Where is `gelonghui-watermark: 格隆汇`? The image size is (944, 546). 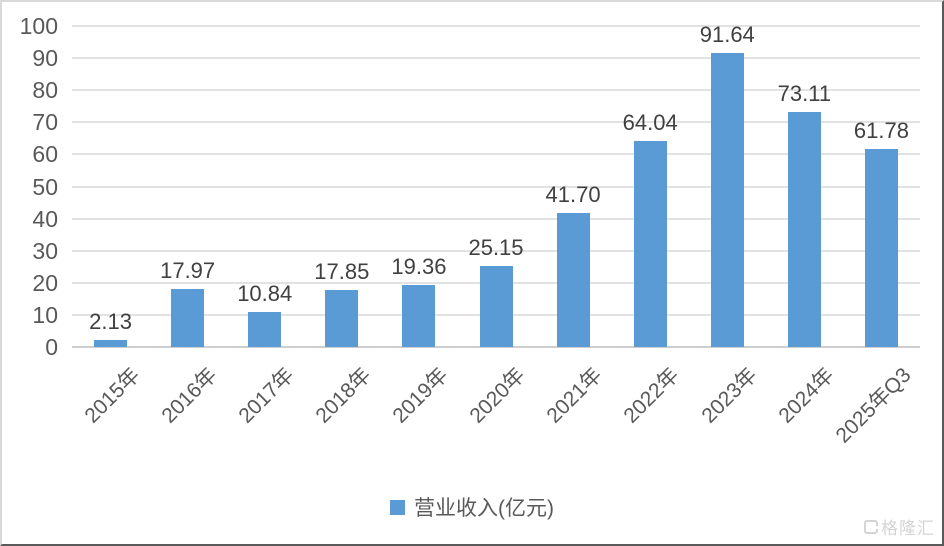
gelonghui-watermark: 格隆汇 is located at coordinates (899, 526).